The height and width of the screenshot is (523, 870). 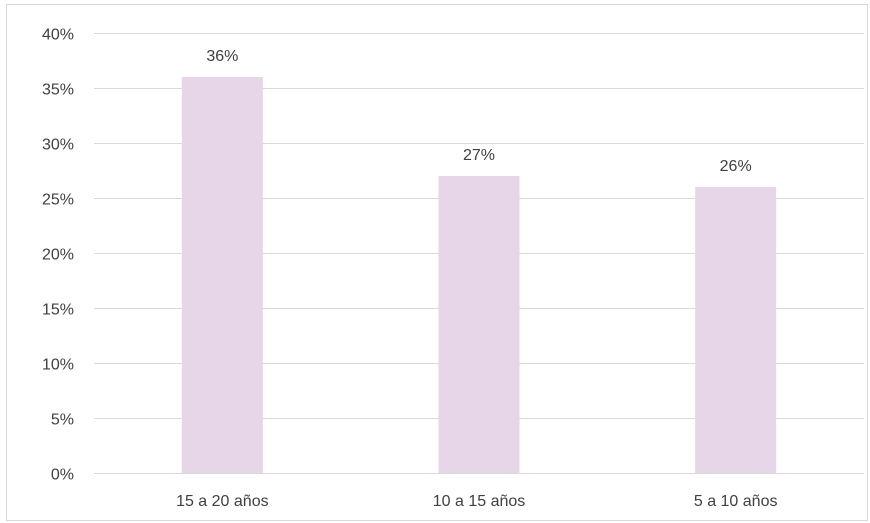 I want to click on y-tick-label: 20%, so click(x=58, y=255).